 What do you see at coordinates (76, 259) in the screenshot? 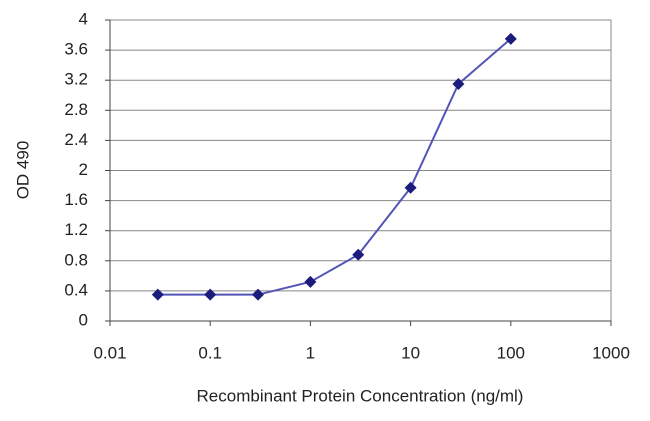
I see `y-tick-label: 0.8` at bounding box center [76, 259].